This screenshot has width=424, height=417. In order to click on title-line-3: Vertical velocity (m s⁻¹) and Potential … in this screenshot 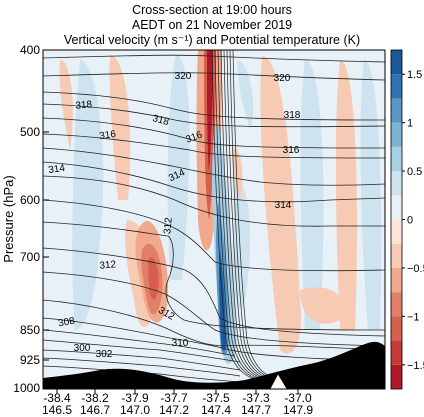, I will do `click(212, 40)`.